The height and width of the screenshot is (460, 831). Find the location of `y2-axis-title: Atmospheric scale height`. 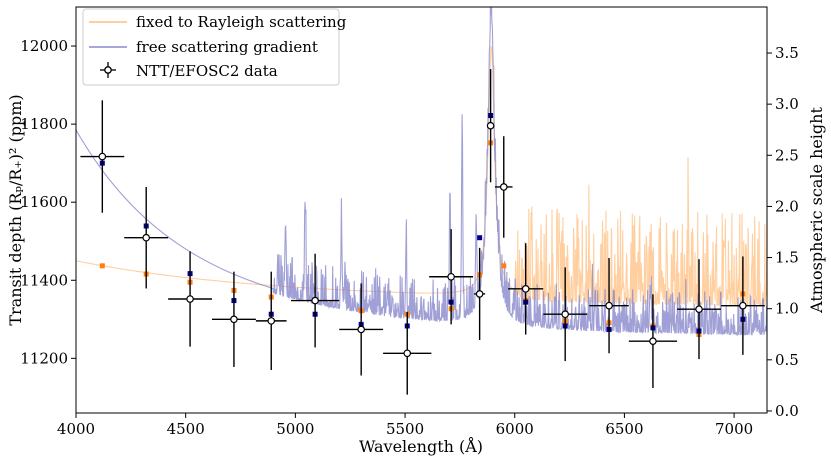

y2-axis-title: Atmospheric scale height is located at coordinates (816, 210).